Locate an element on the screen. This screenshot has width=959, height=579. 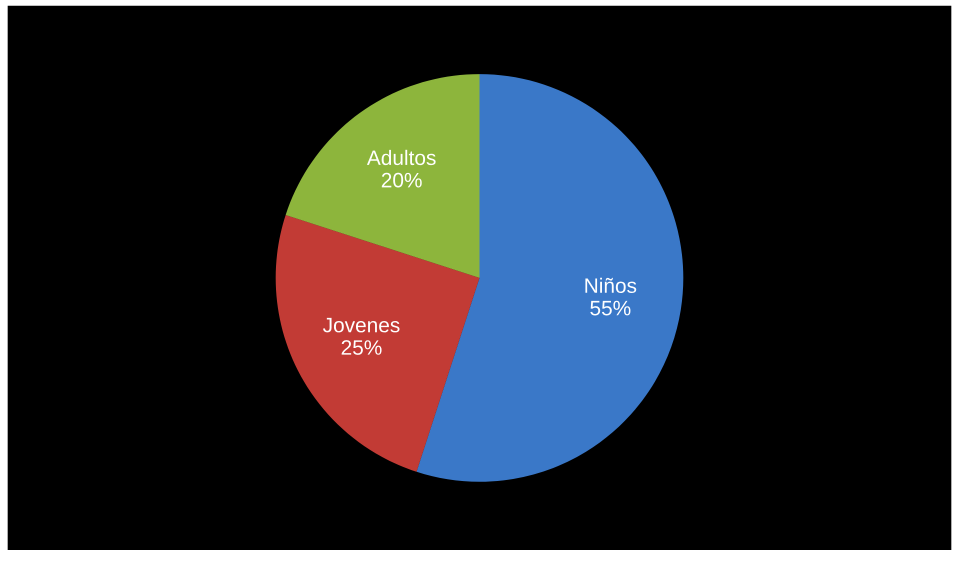
slice-label: Niños is located at coordinates (610, 286).